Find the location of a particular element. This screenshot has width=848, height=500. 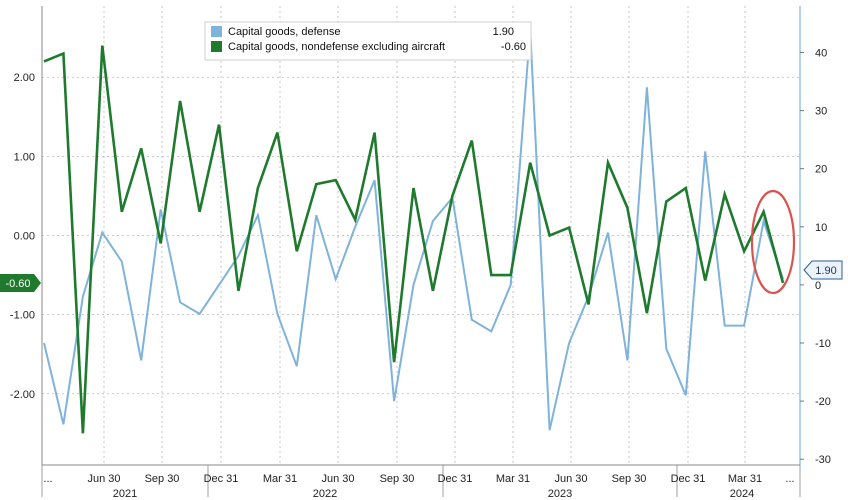

left-tick-label: 0.00 is located at coordinates (24, 237).